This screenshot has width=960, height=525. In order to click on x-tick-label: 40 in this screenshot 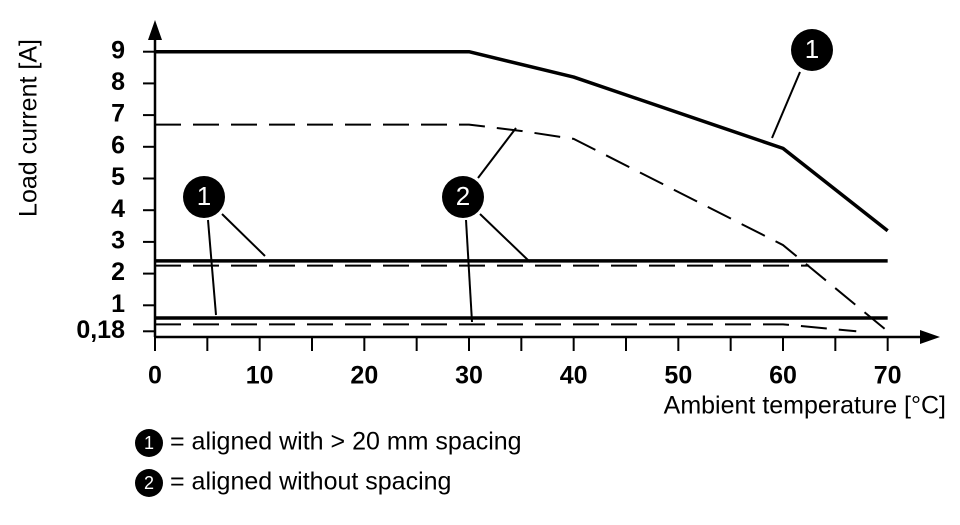, I will do `click(574, 376)`.